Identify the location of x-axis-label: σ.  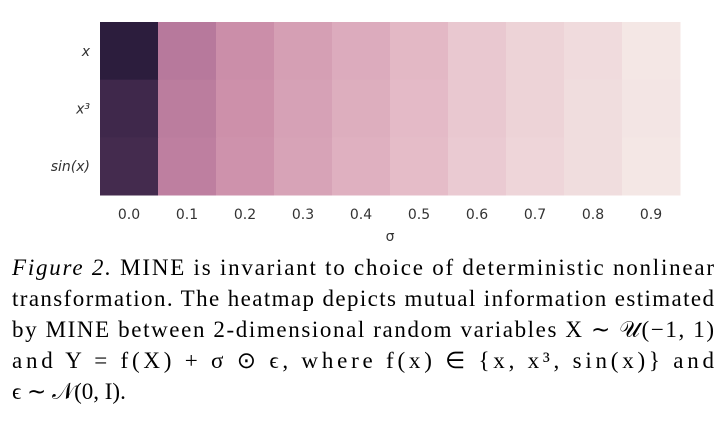
(390, 237).